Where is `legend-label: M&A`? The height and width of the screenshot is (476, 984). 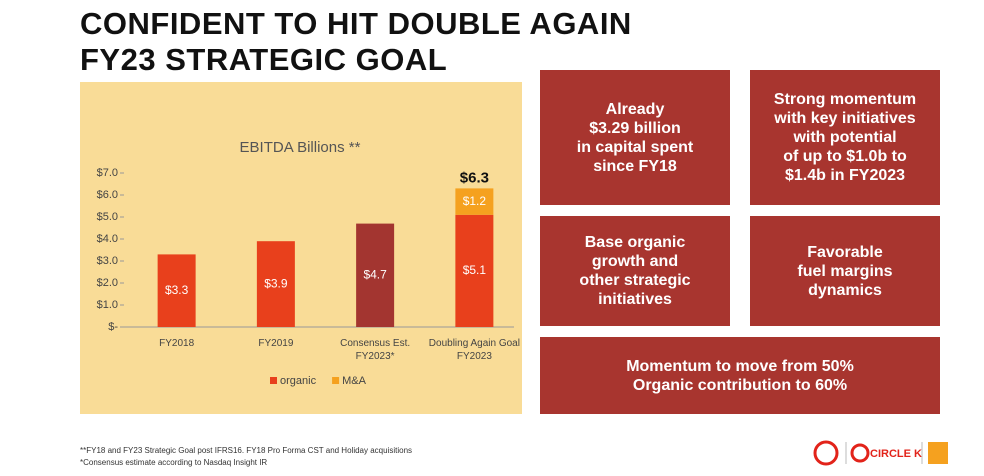
legend-label: M&A is located at coordinates (354, 381).